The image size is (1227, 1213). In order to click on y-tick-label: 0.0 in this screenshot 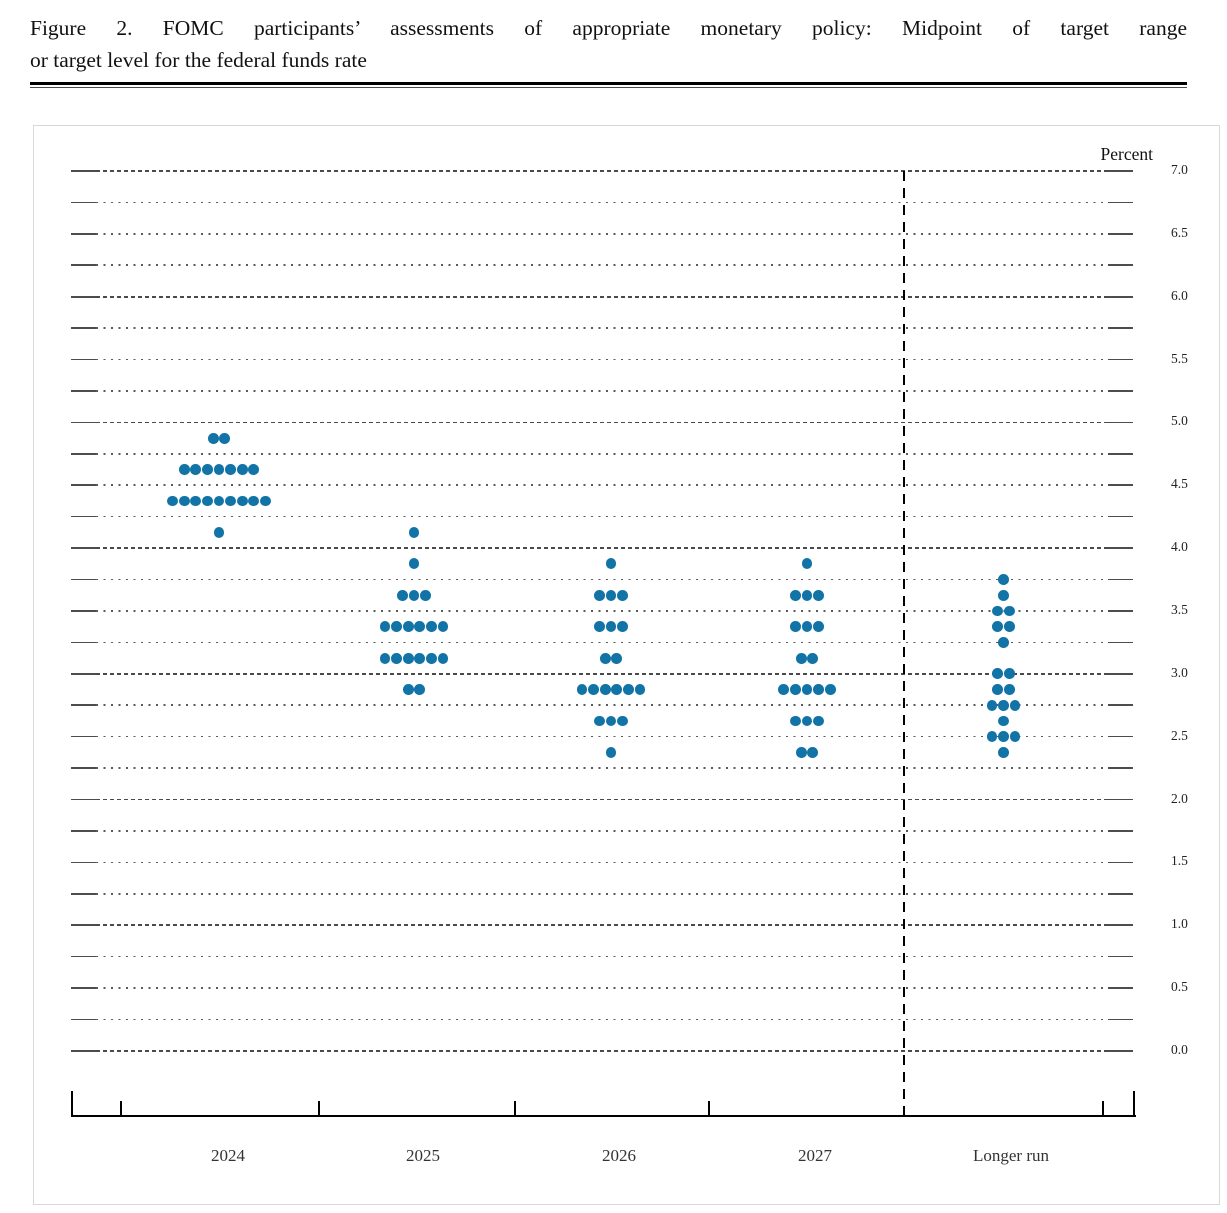, I will do `click(1179, 1049)`.